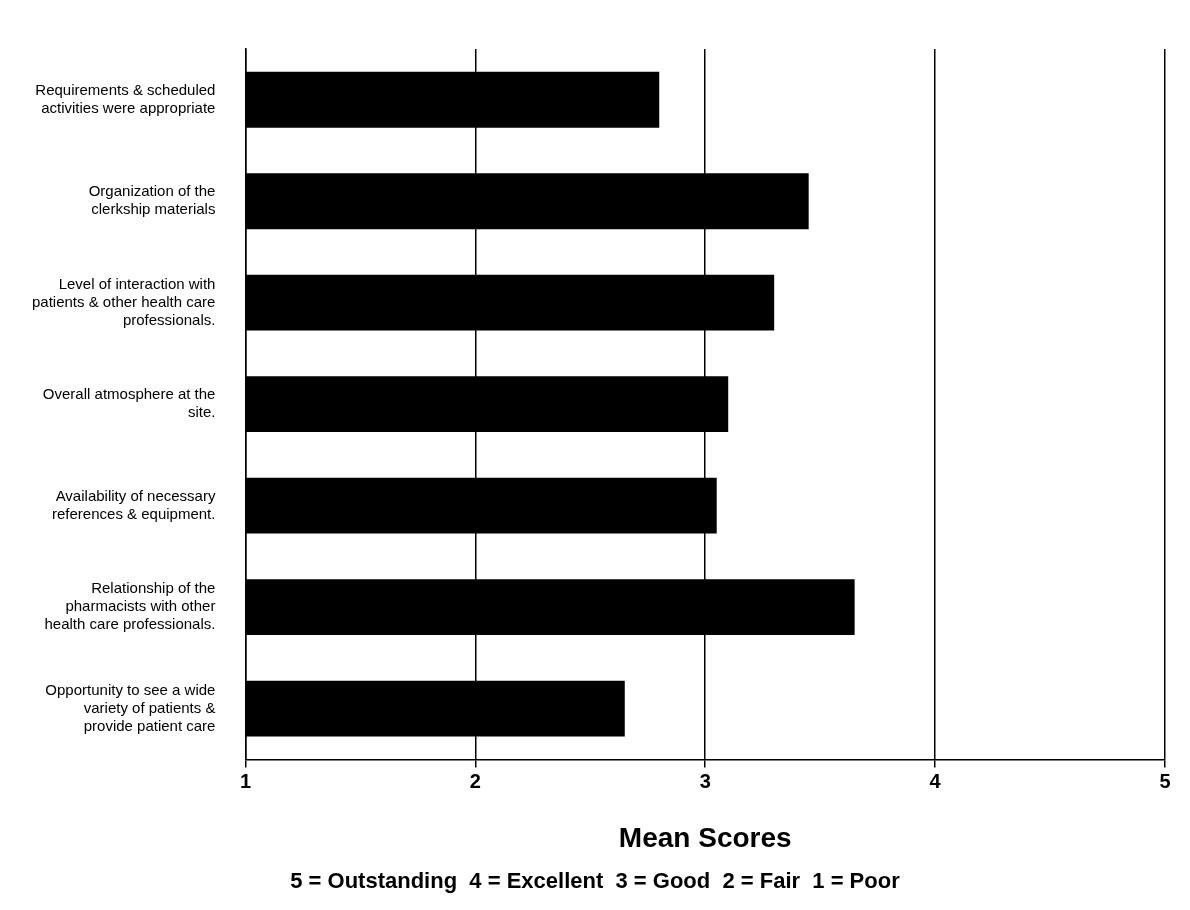 The height and width of the screenshot is (910, 1190). I want to click on x-tick-label: 3, so click(705, 780).